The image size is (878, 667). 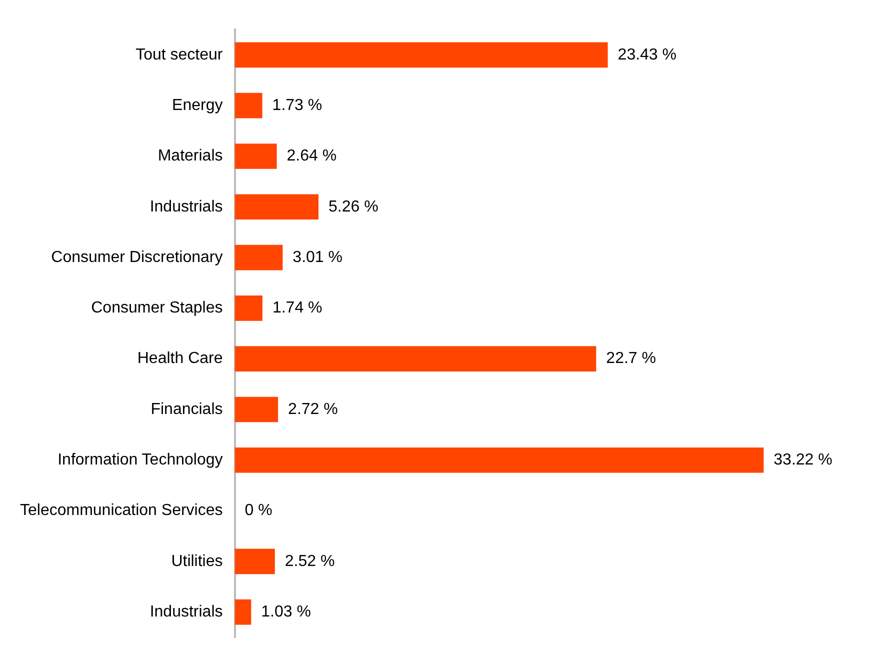 What do you see at coordinates (157, 308) in the screenshot?
I see `y-tick-label: Consumer Staples` at bounding box center [157, 308].